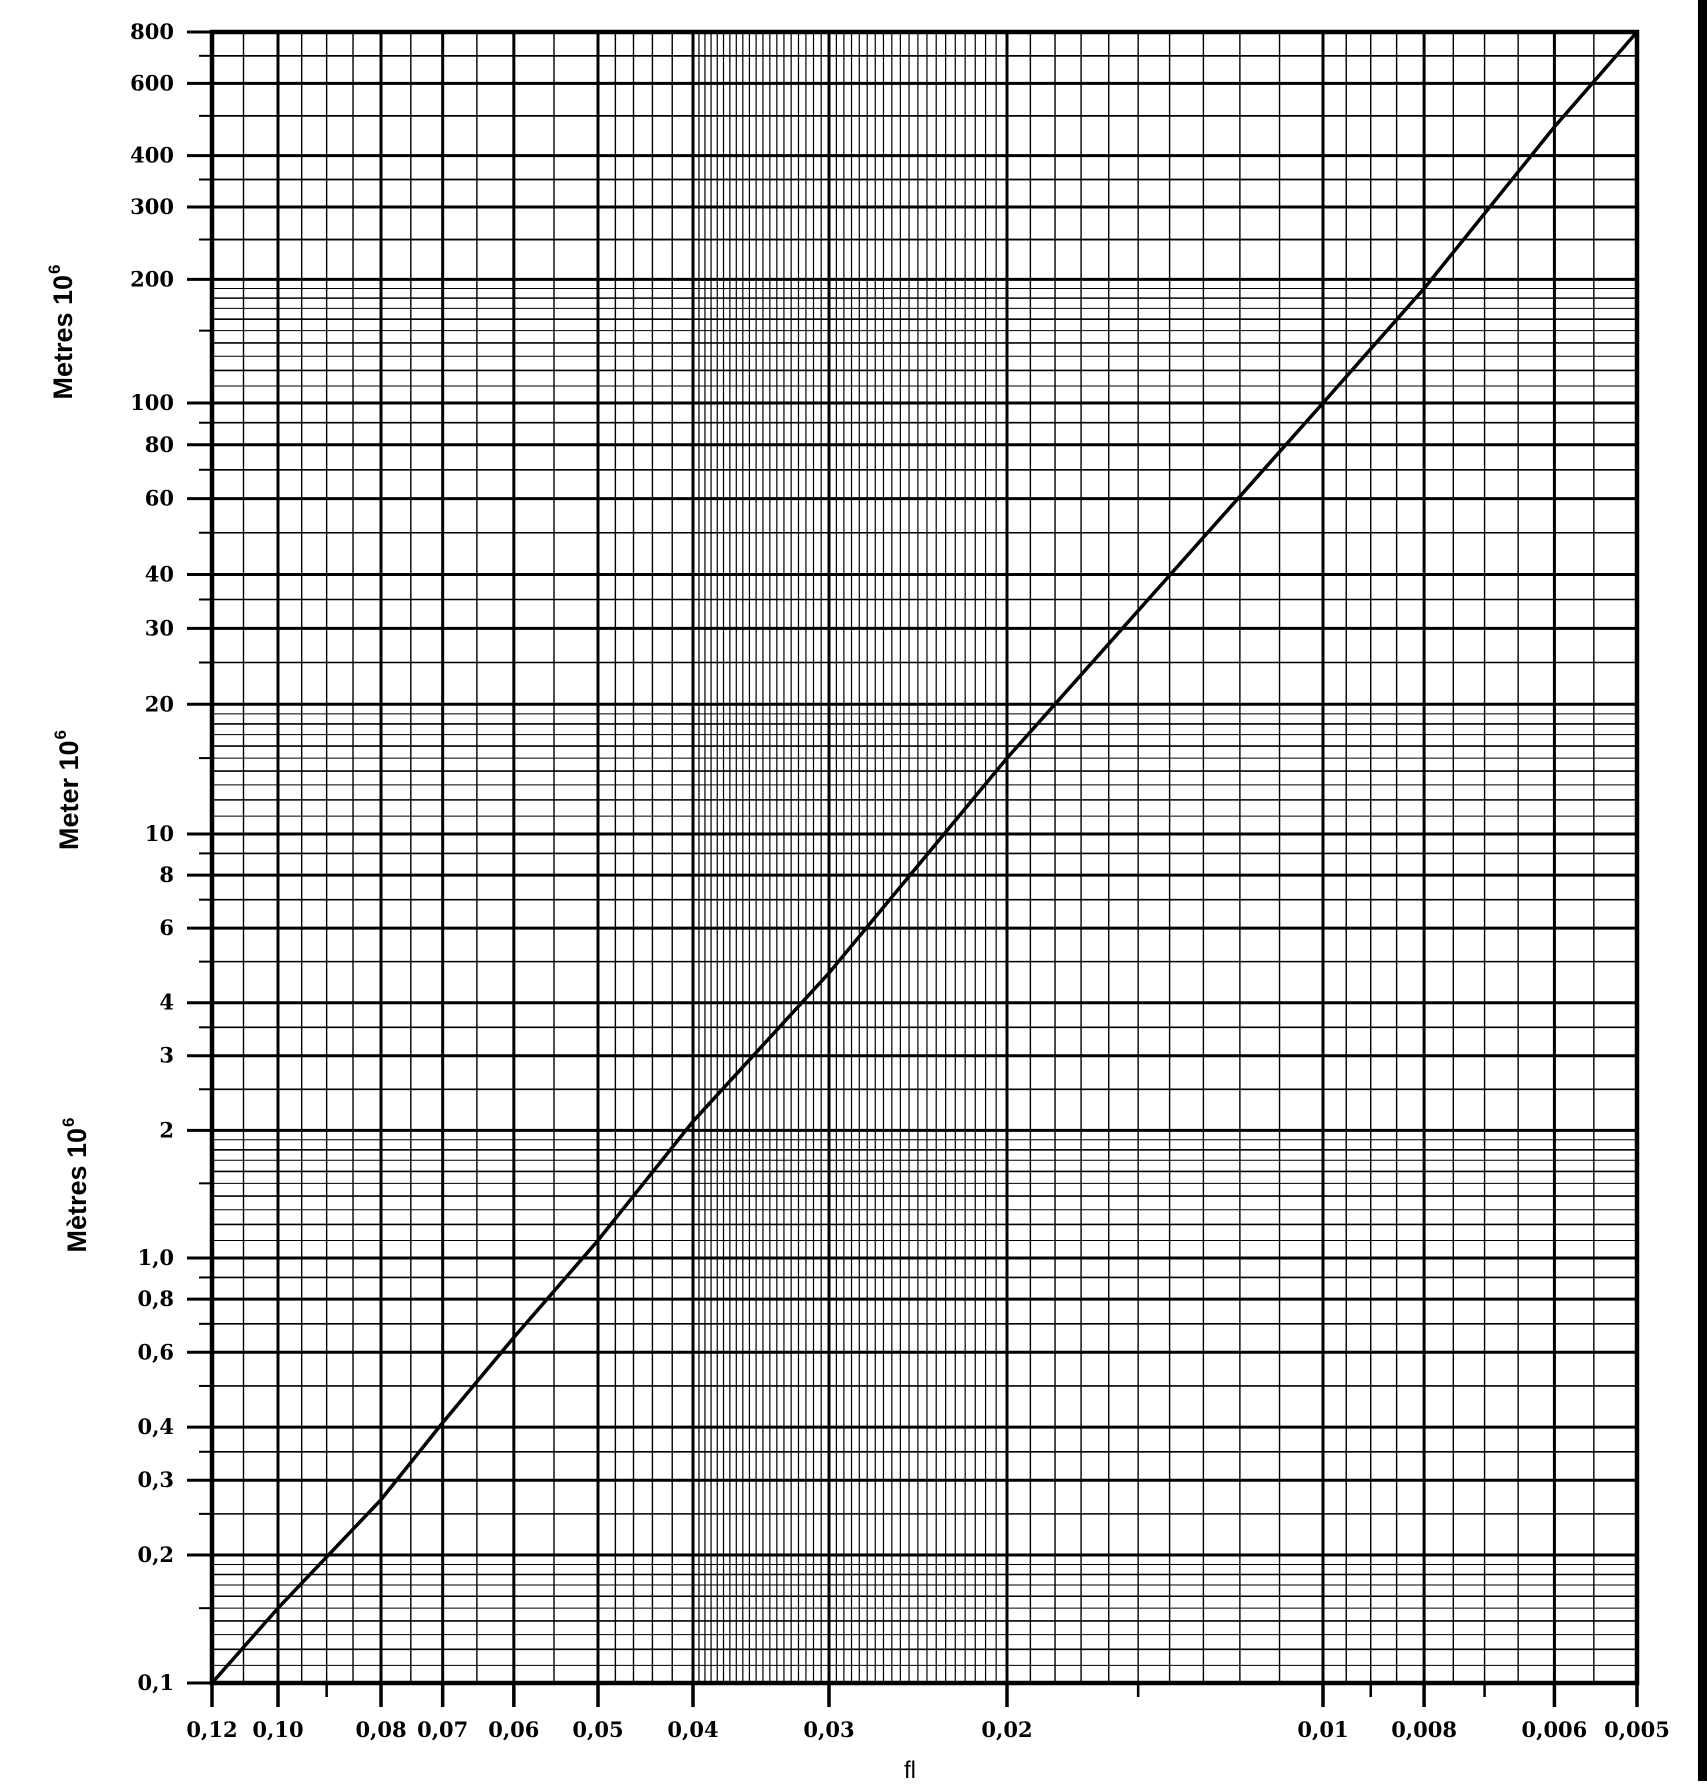 This screenshot has width=1707, height=1785. Describe the element at coordinates (159, 498) in the screenshot. I see `y-tick-label: 60` at that location.